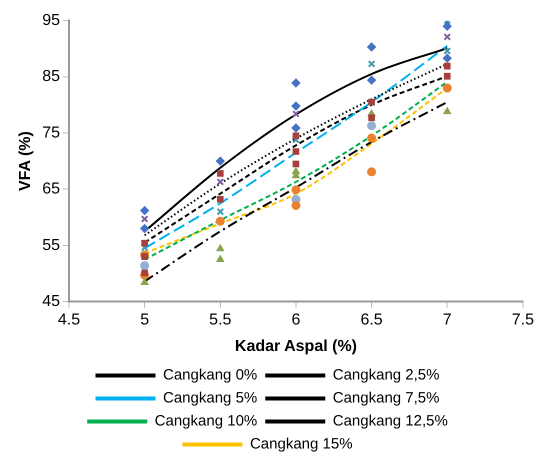 The image size is (545, 470). Describe the element at coordinates (51, 133) in the screenshot. I see `y-tick-label: 75` at that location.